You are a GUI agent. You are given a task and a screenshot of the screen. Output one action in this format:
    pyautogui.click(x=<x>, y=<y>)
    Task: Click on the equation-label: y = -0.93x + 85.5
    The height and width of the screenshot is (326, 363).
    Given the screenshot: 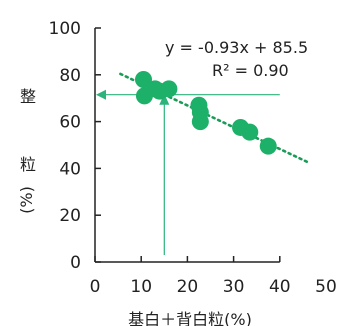 What is the action you would take?
    pyautogui.click(x=236, y=47)
    